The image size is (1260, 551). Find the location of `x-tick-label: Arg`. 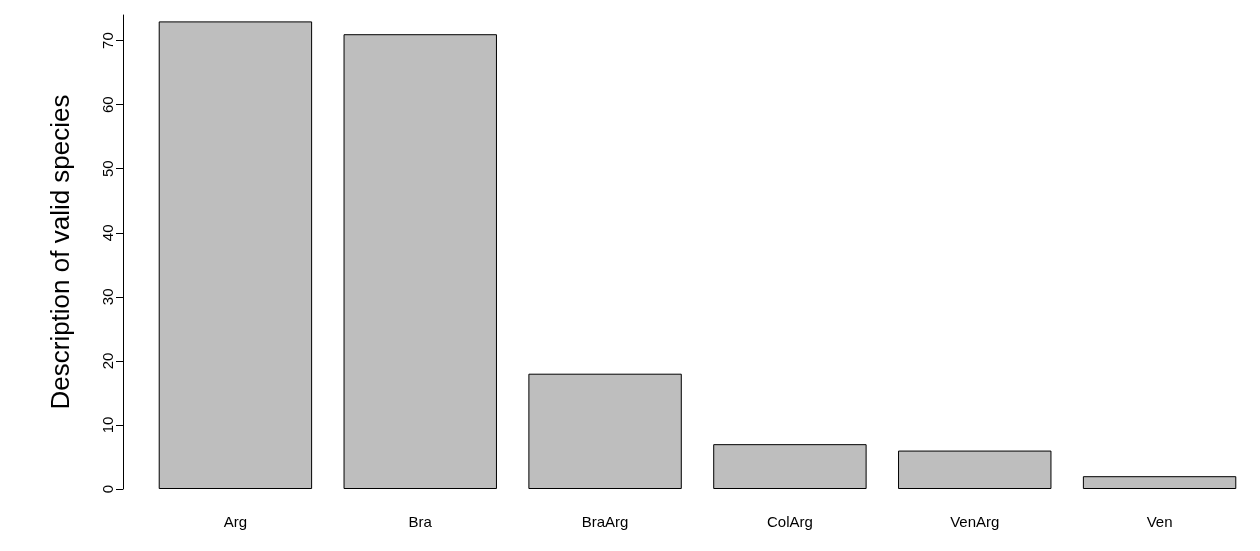

x-tick-label: Arg is located at coordinates (235, 521).